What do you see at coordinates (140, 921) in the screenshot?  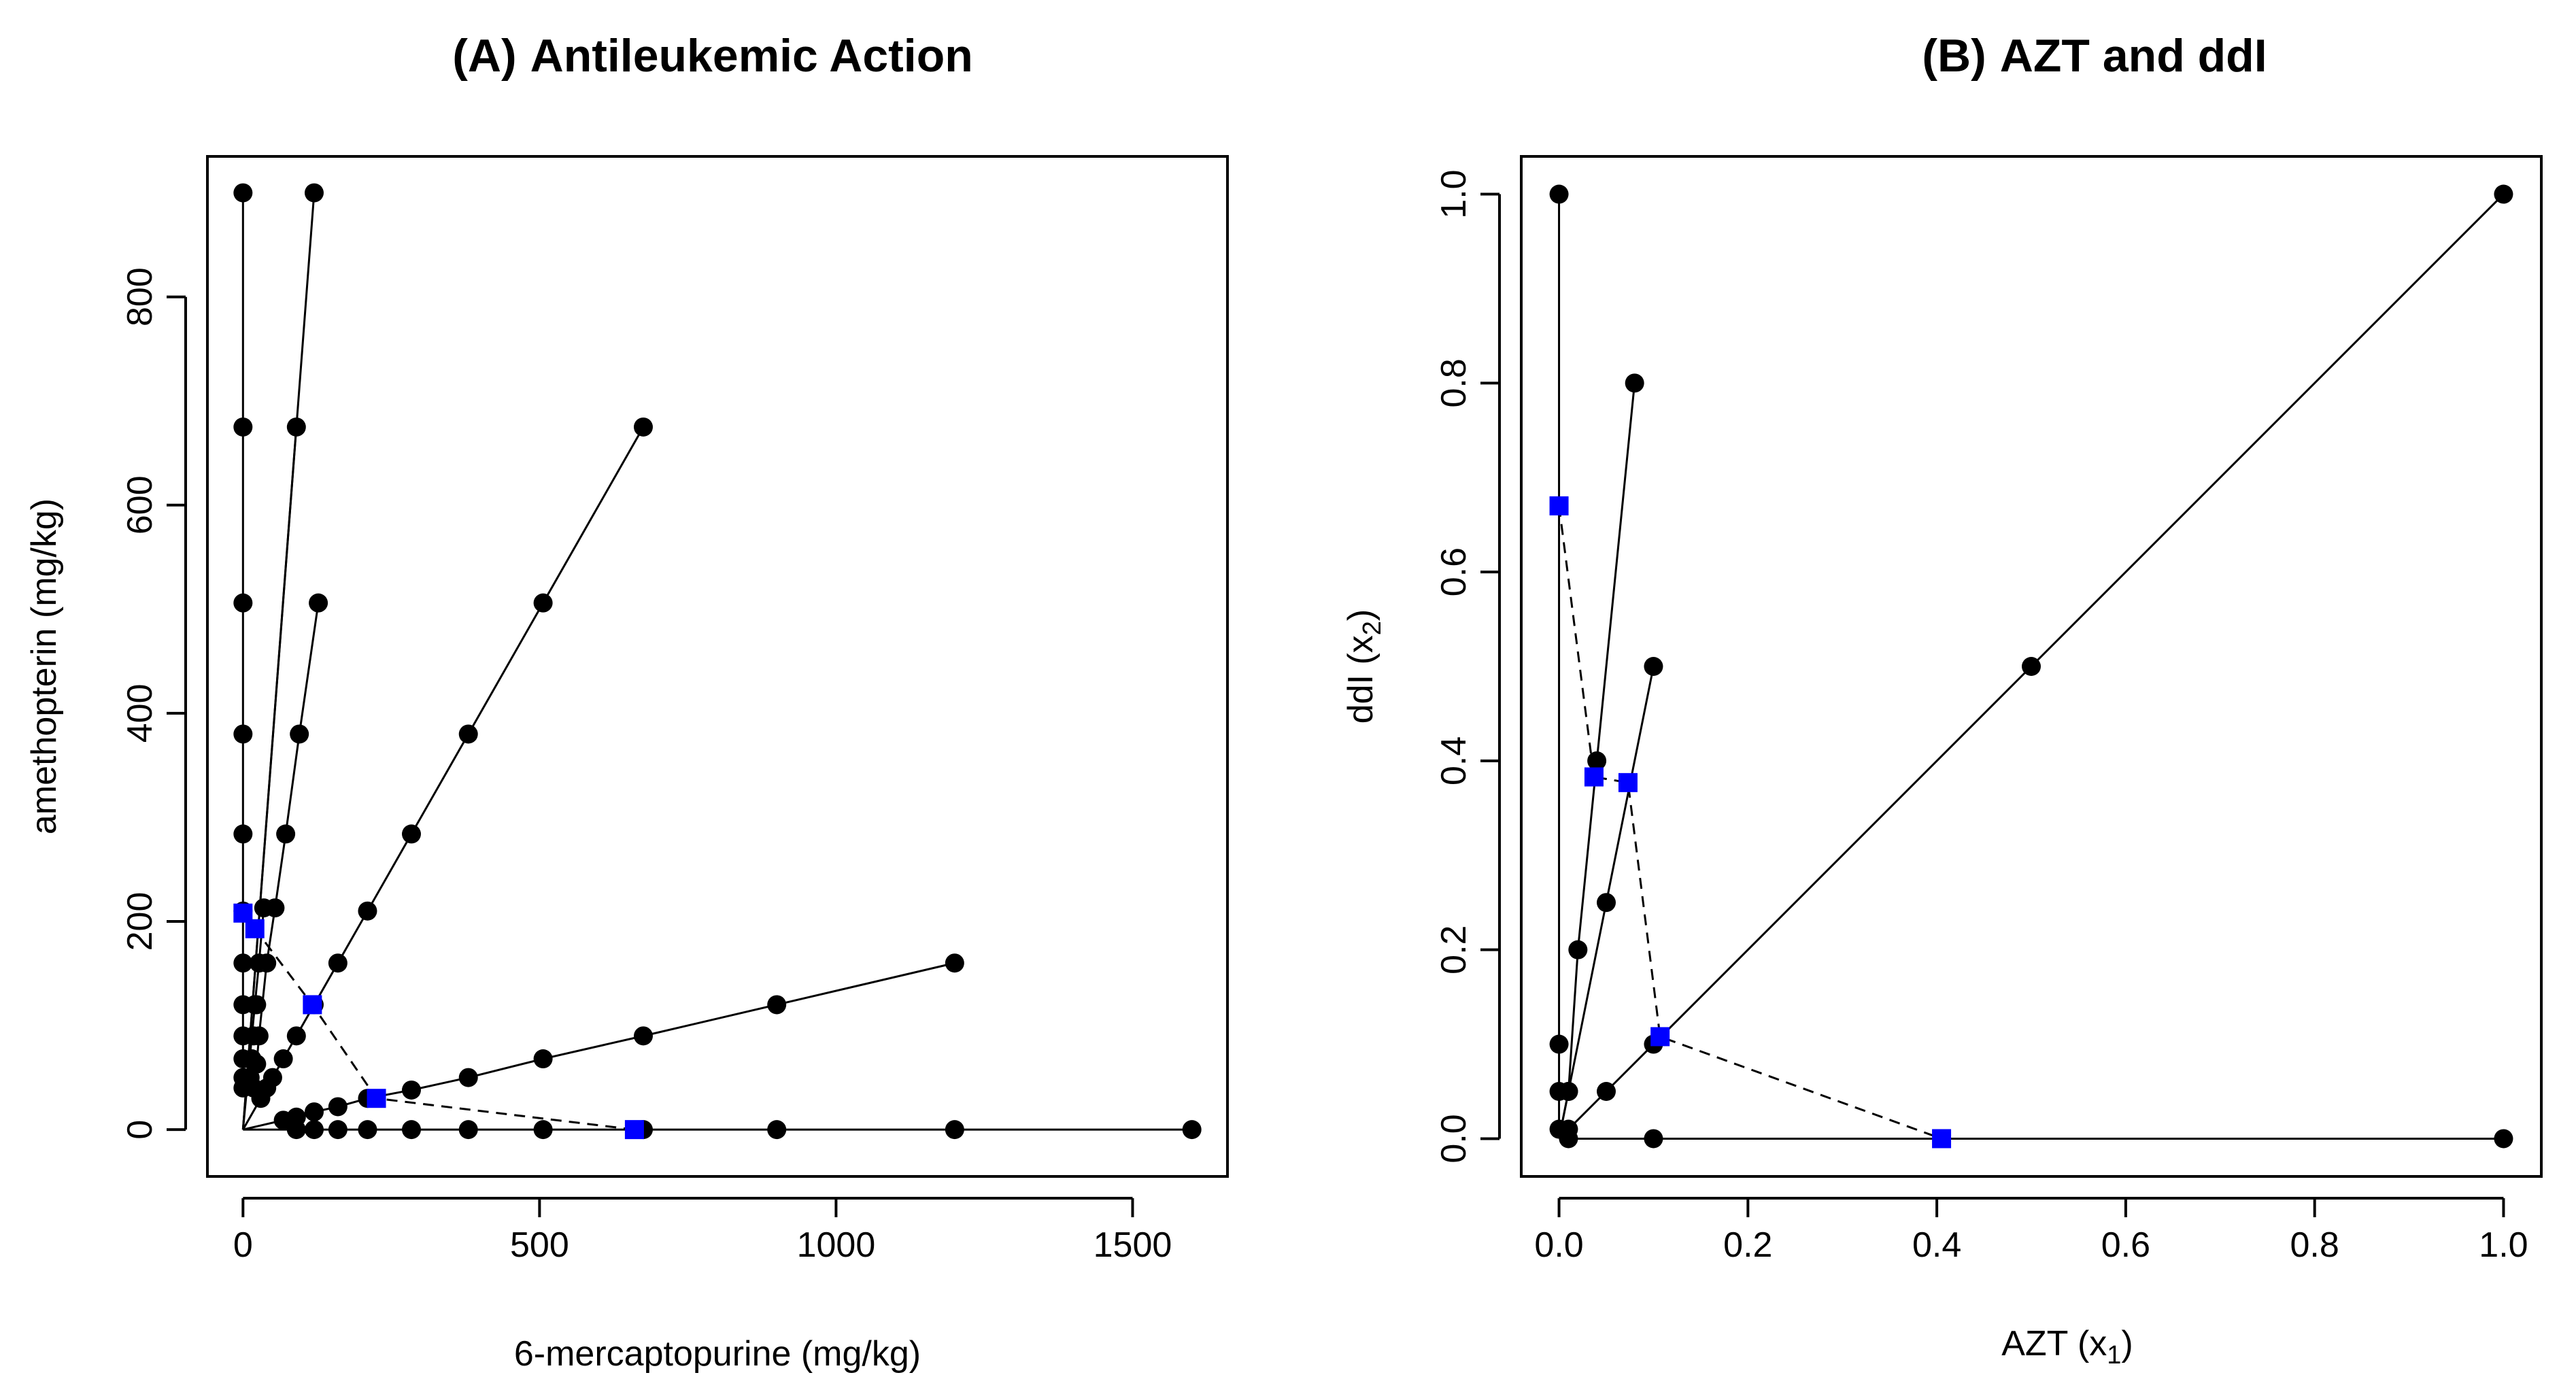 I see `panel-a-y-tick-label: 200` at bounding box center [140, 921].